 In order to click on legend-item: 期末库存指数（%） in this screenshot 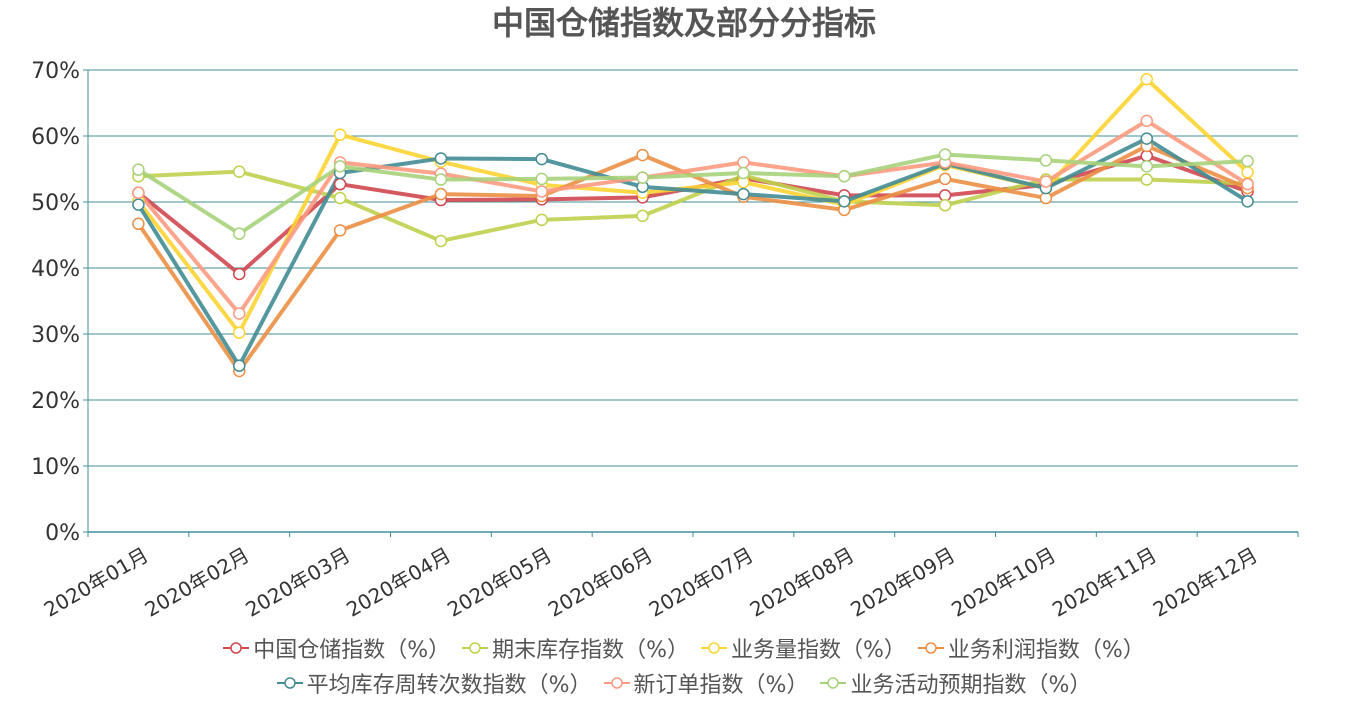, I will do `click(575, 648)`.